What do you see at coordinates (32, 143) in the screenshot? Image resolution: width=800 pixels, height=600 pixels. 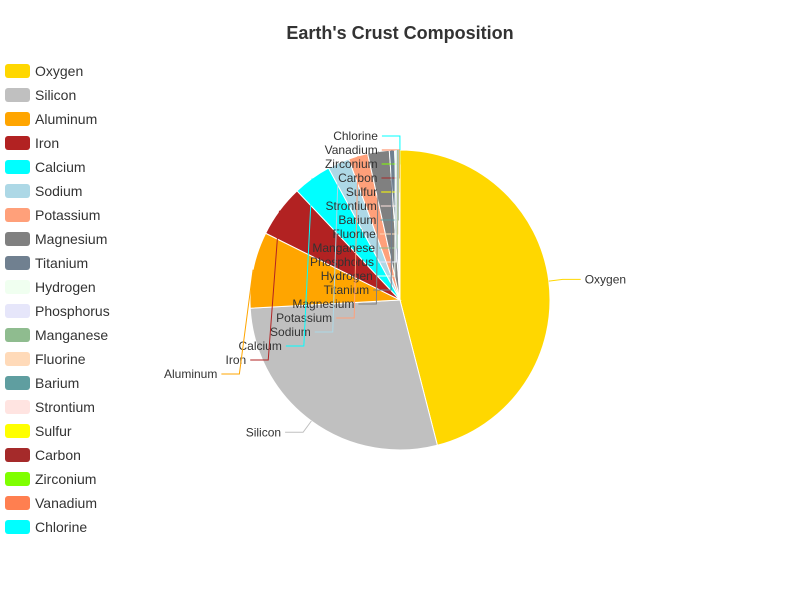 I see `legend-item-iron: Iron` at bounding box center [32, 143].